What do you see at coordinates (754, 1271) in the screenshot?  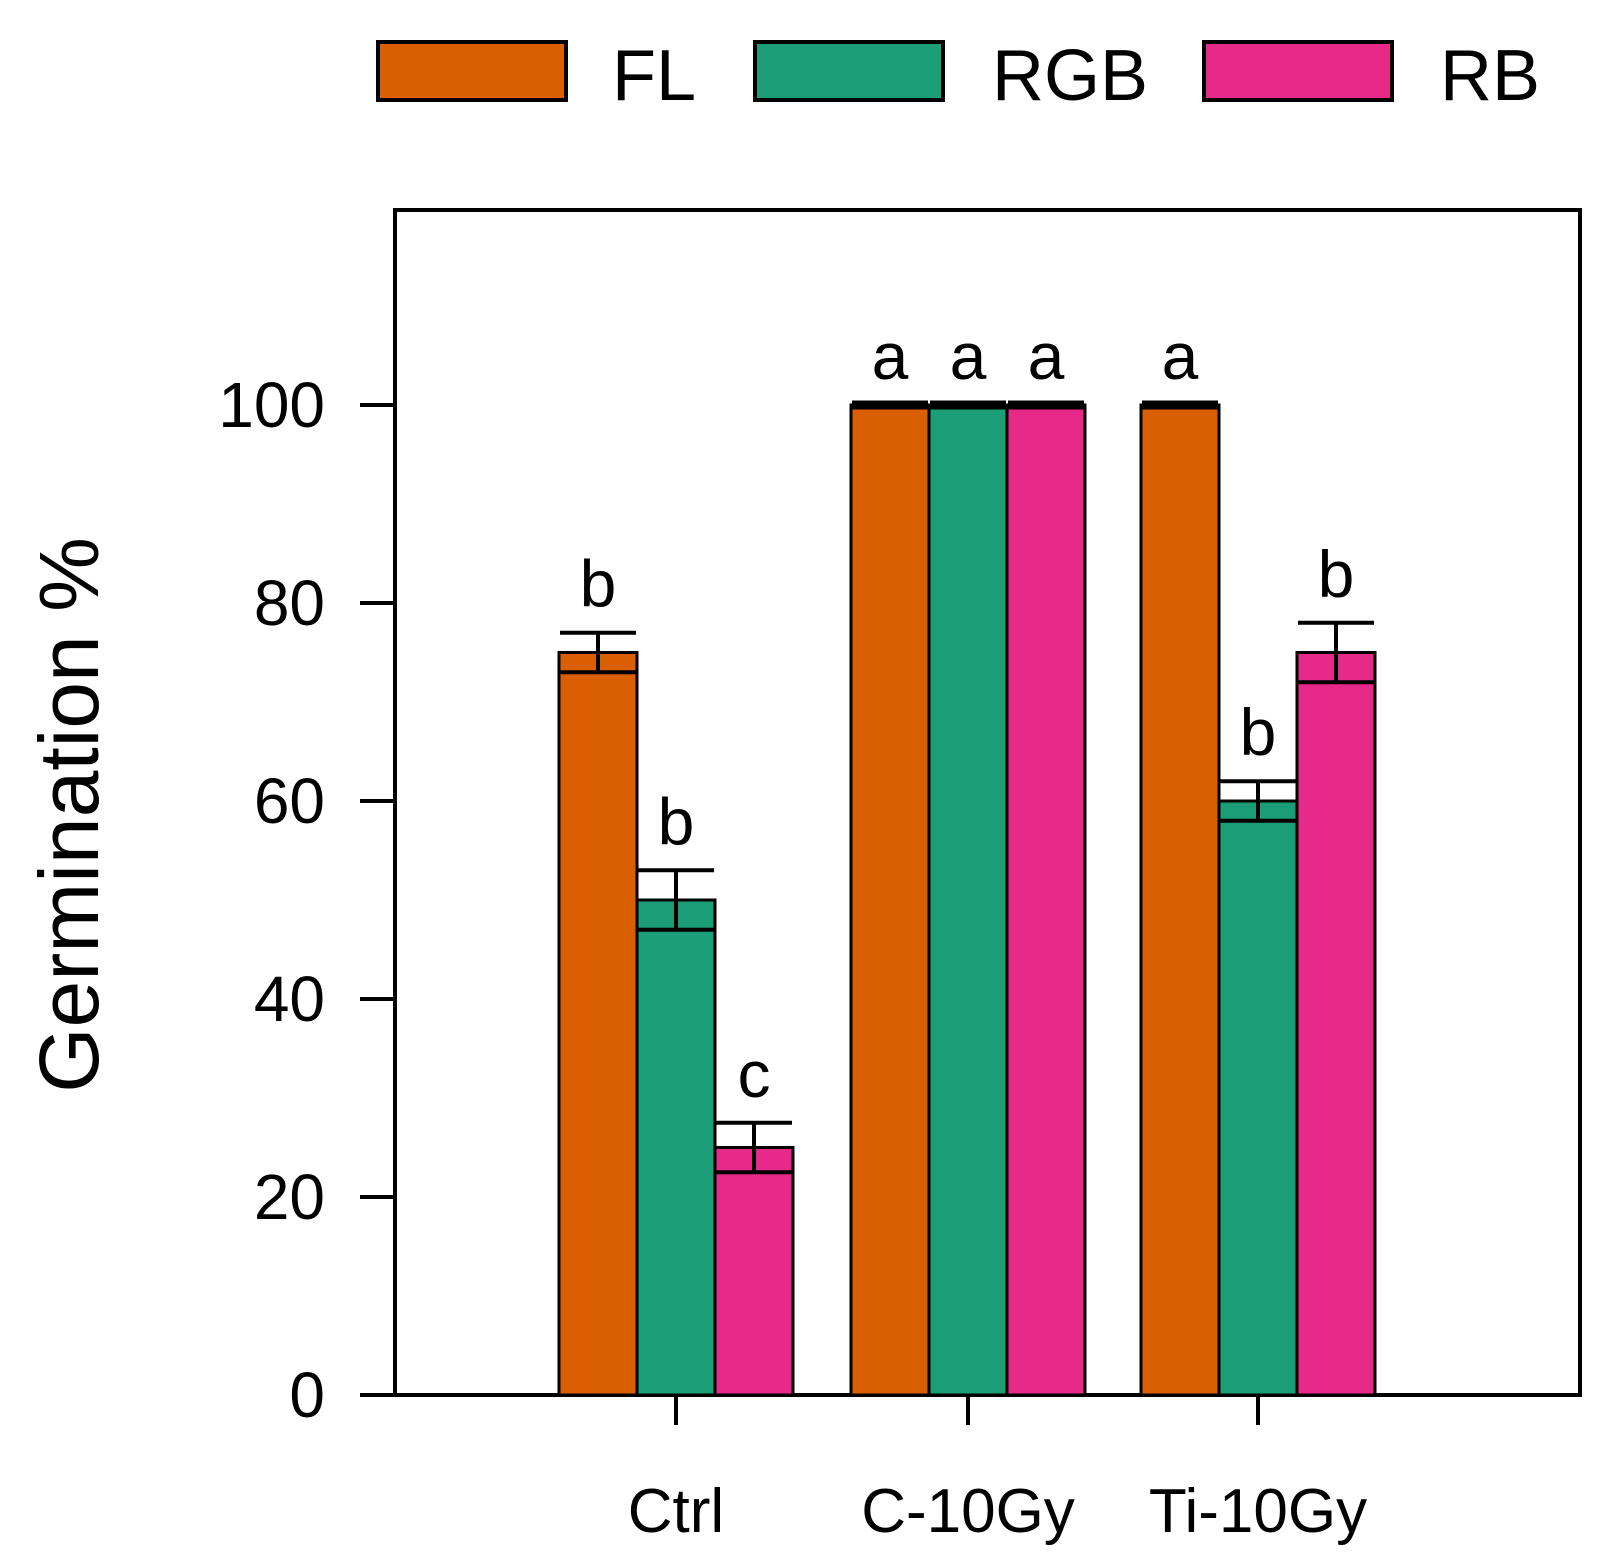 I see `bar-rb-ctrl` at bounding box center [754, 1271].